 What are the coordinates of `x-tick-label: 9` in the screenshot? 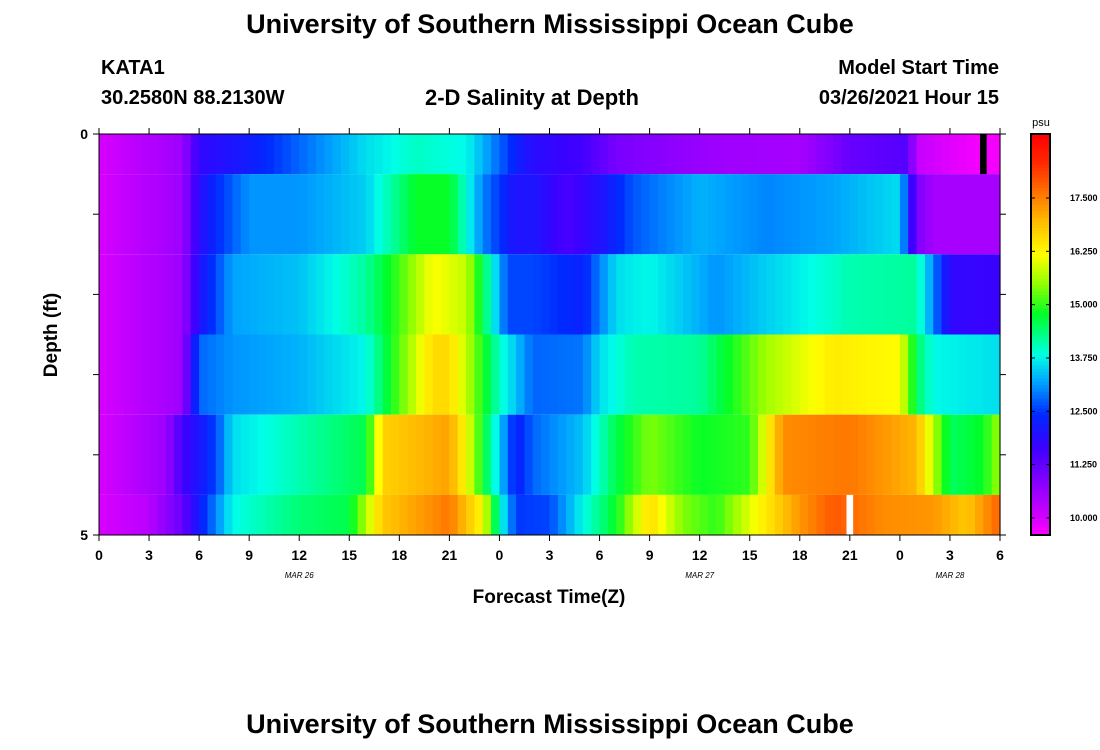 It's located at (249, 555).